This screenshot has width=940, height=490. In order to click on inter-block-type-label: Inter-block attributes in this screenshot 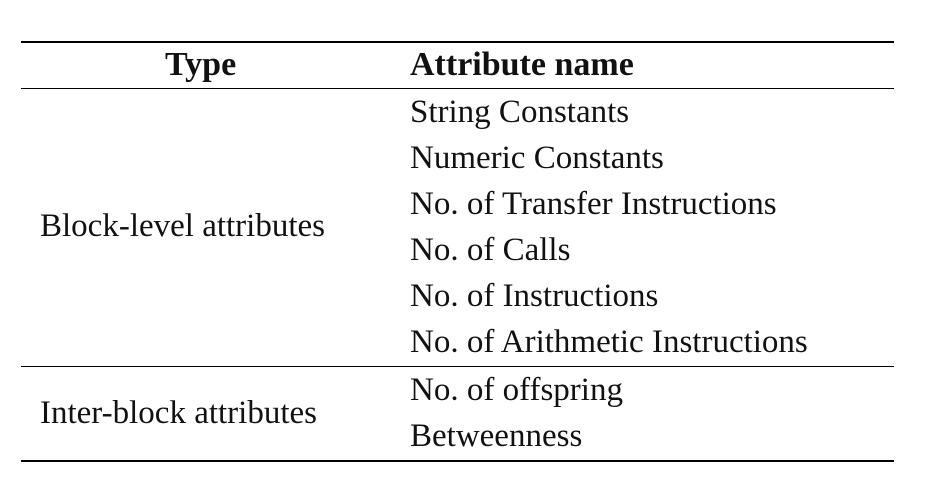, I will do `click(178, 413)`.